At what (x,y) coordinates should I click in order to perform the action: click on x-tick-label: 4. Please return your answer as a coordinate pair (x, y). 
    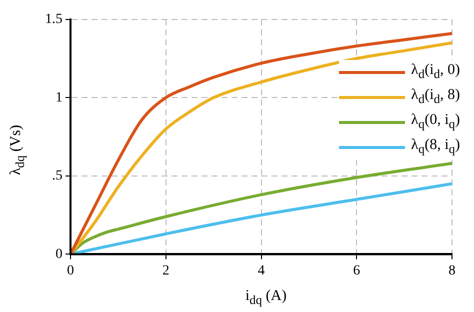
    Looking at the image, I should click on (261, 270).